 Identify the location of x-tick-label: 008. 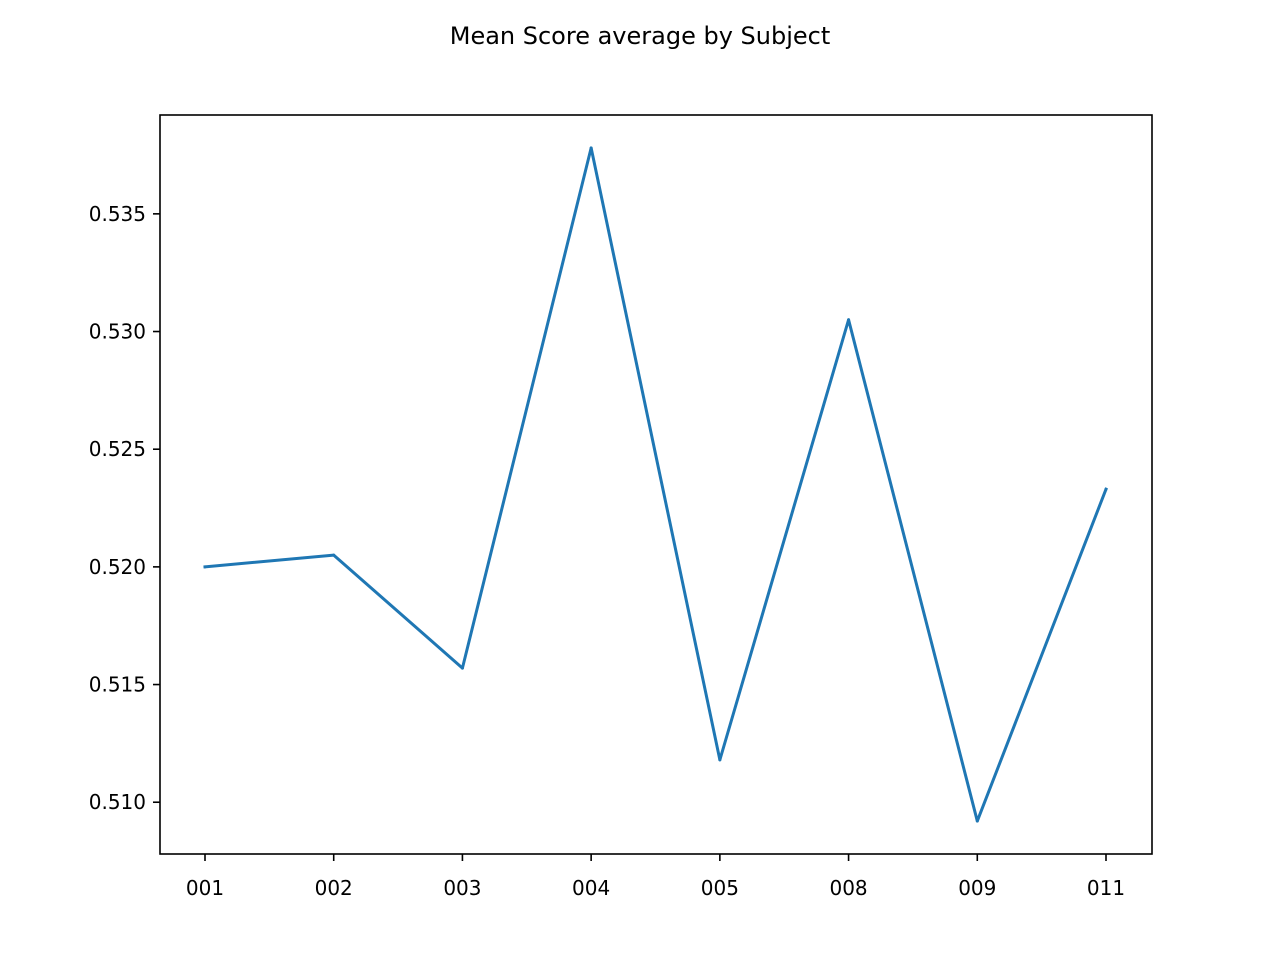
(848, 888).